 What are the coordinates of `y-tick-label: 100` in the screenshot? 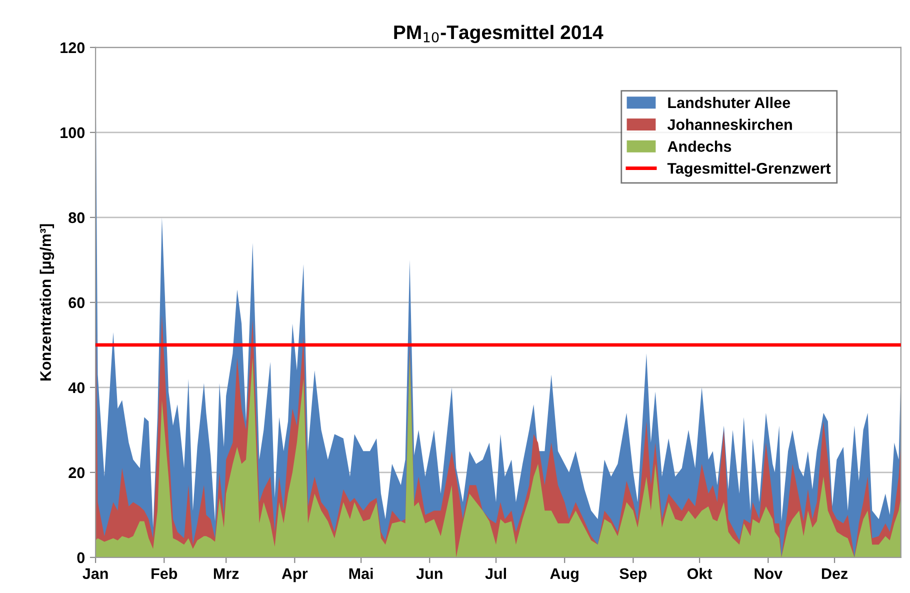 It's located at (72, 132).